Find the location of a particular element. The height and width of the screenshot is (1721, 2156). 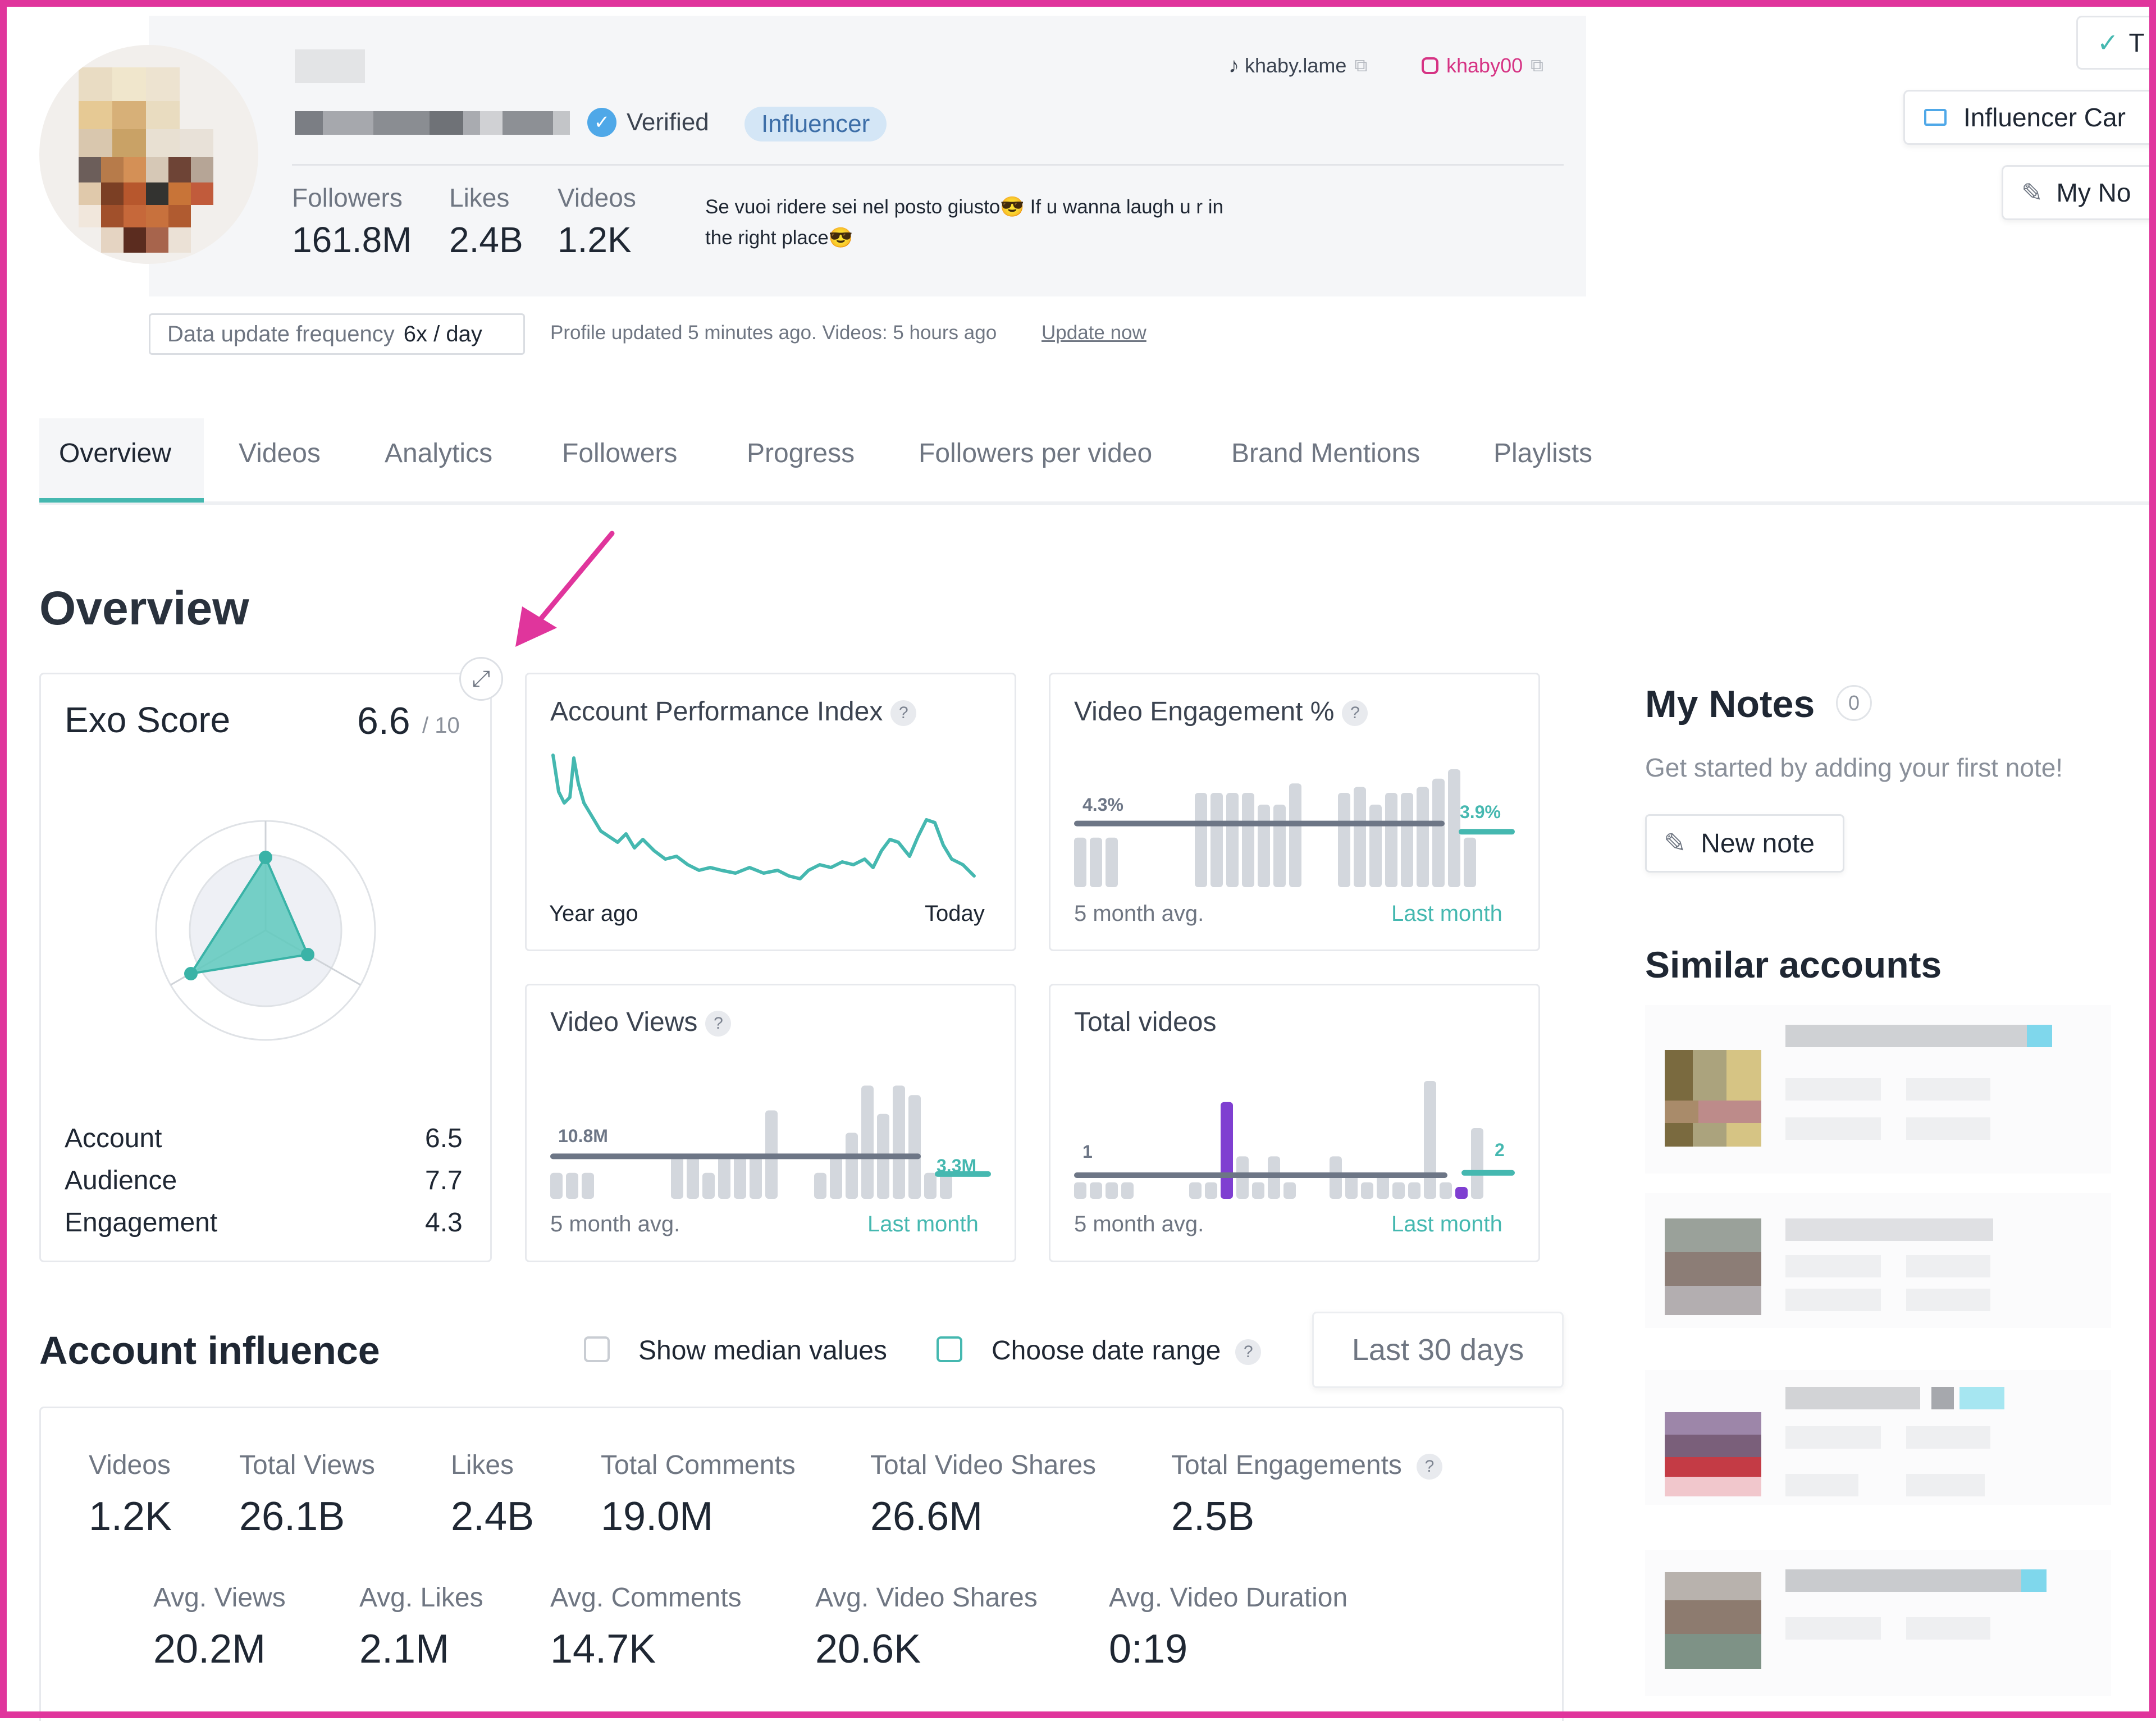

check-icon: ✓ is located at coordinates (2108, 42).